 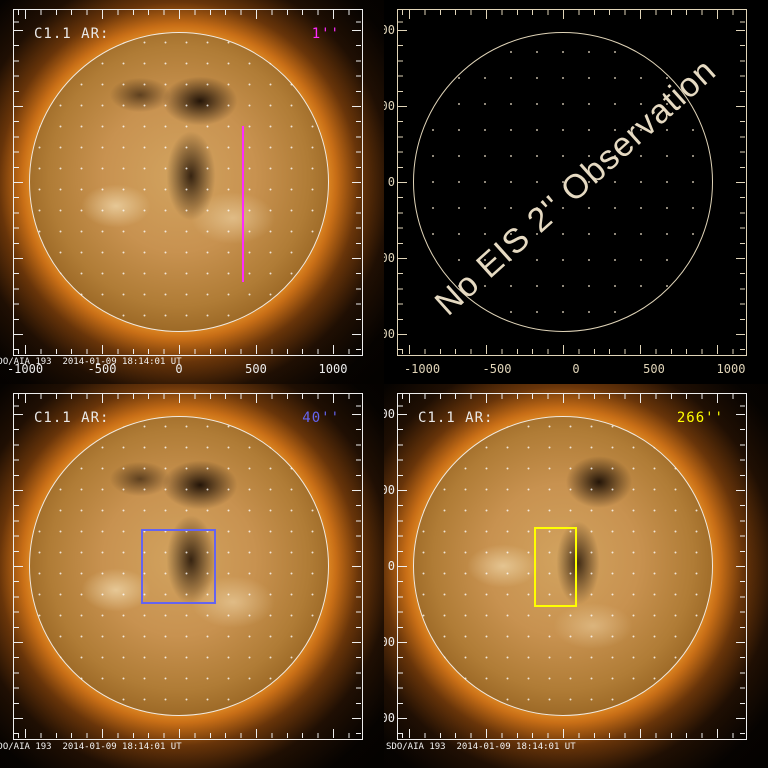 What do you see at coordinates (243, 204) in the screenshot?
I see `eis-slit-1arcsec-marker` at bounding box center [243, 204].